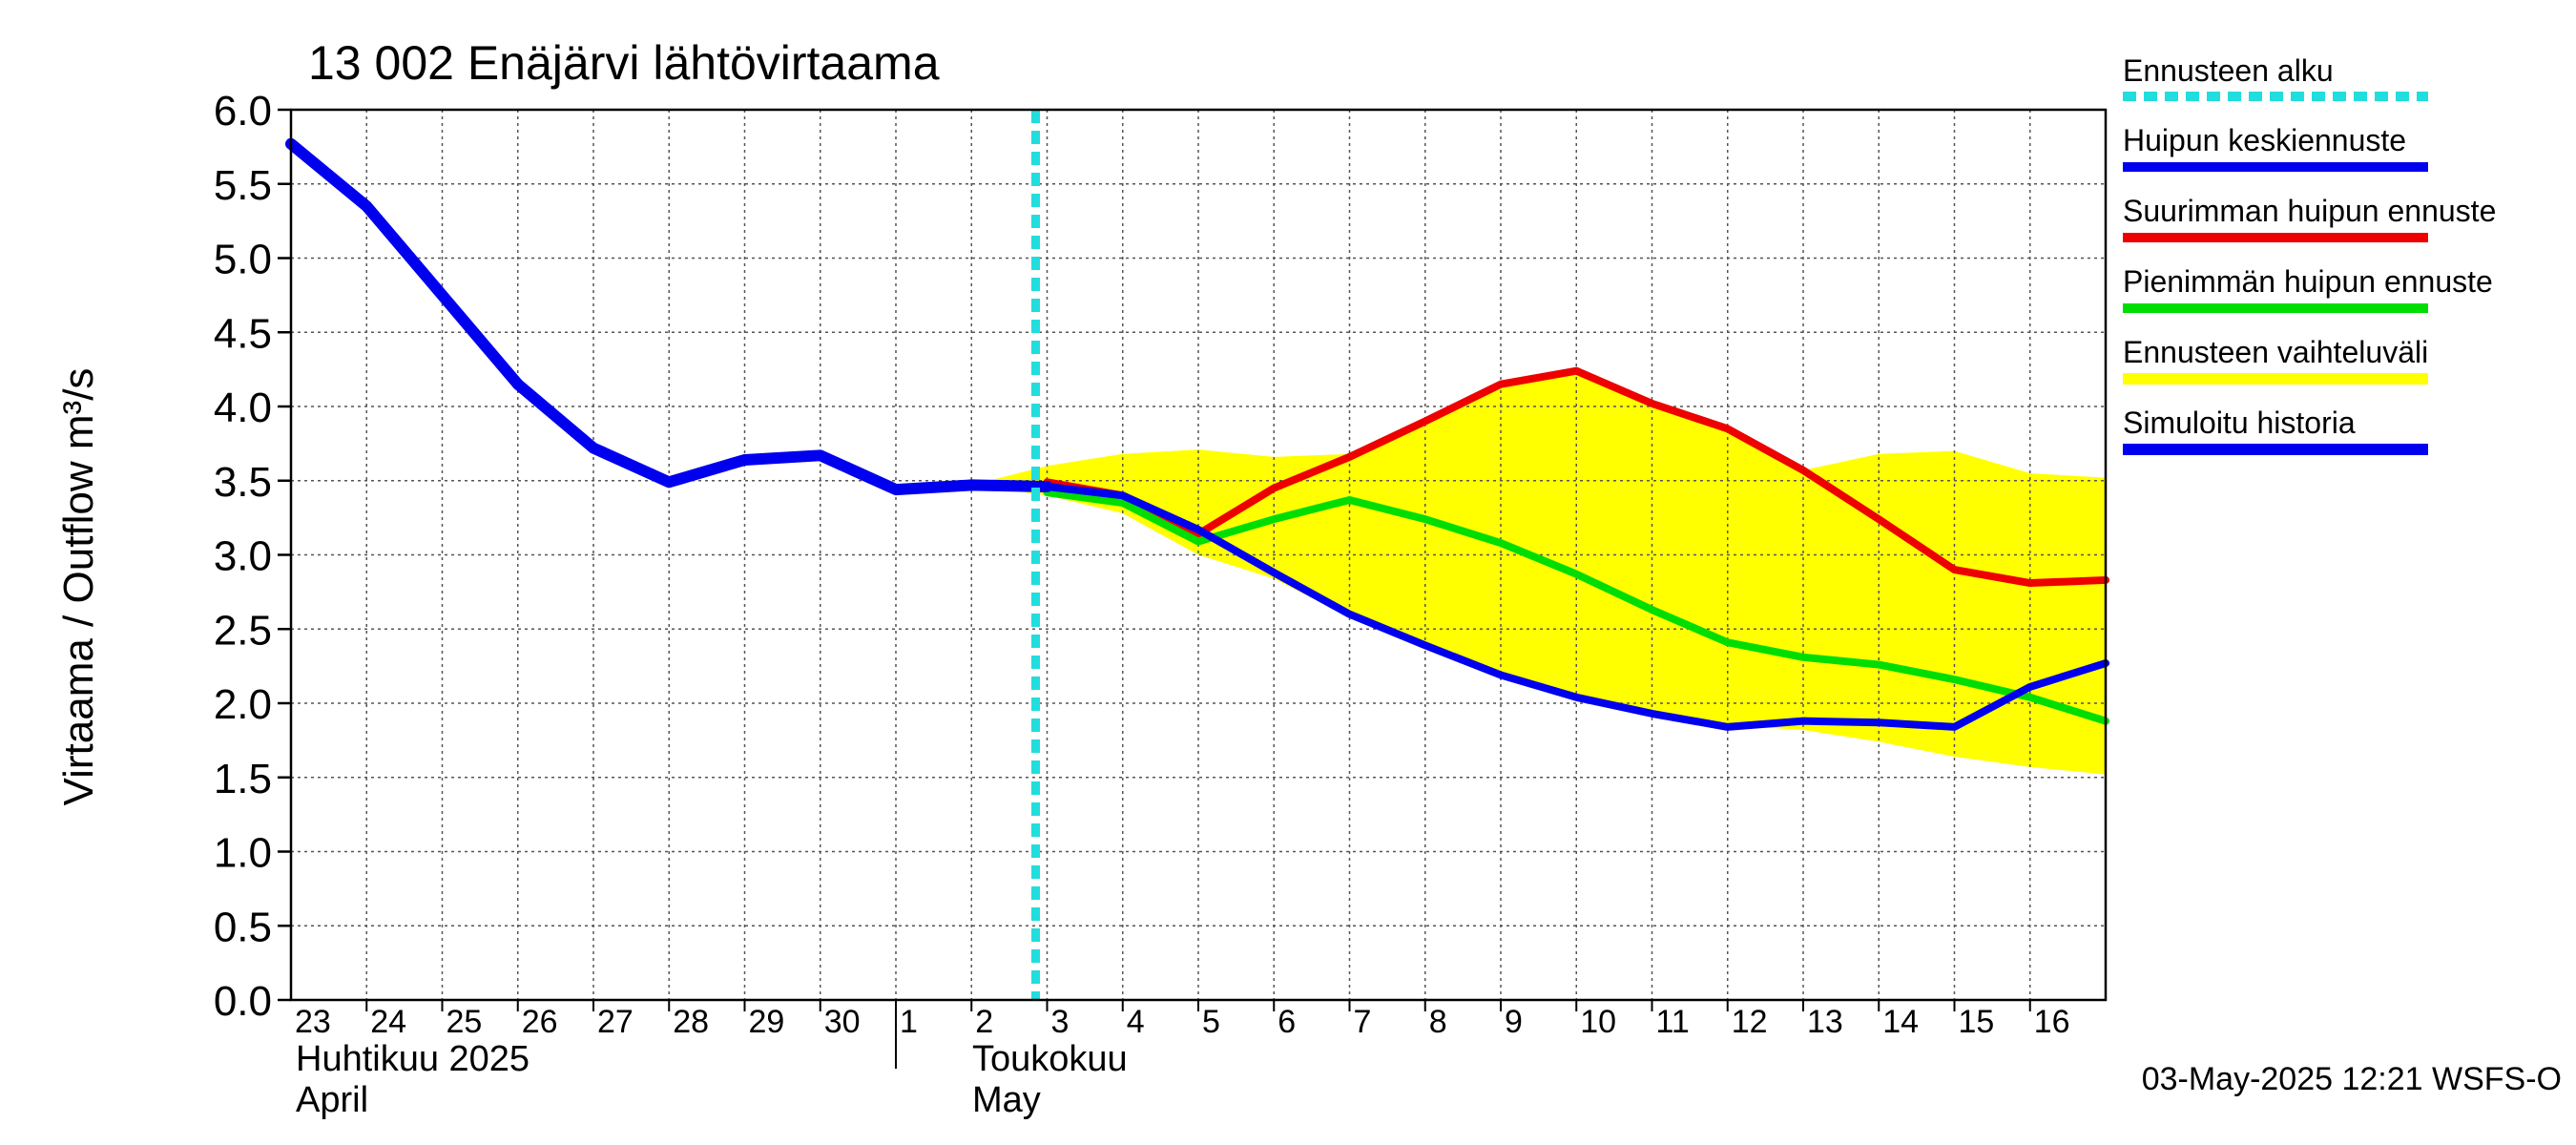  What do you see at coordinates (2264, 140) in the screenshot?
I see `legend-label-mean-peak: Huipun keskiennuste` at bounding box center [2264, 140].